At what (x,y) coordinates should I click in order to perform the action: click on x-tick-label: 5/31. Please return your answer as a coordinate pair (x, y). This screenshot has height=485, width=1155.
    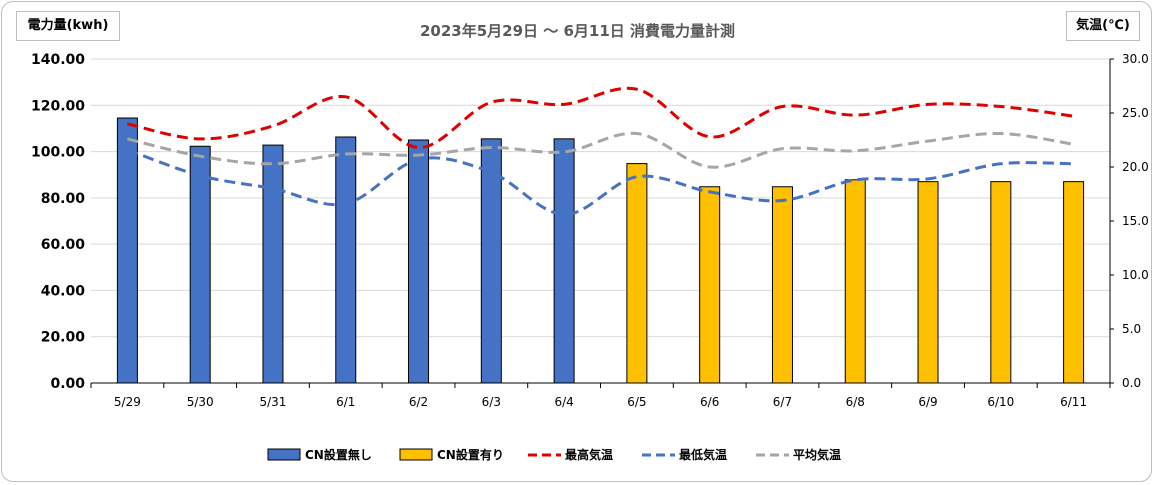
    Looking at the image, I should click on (272, 402).